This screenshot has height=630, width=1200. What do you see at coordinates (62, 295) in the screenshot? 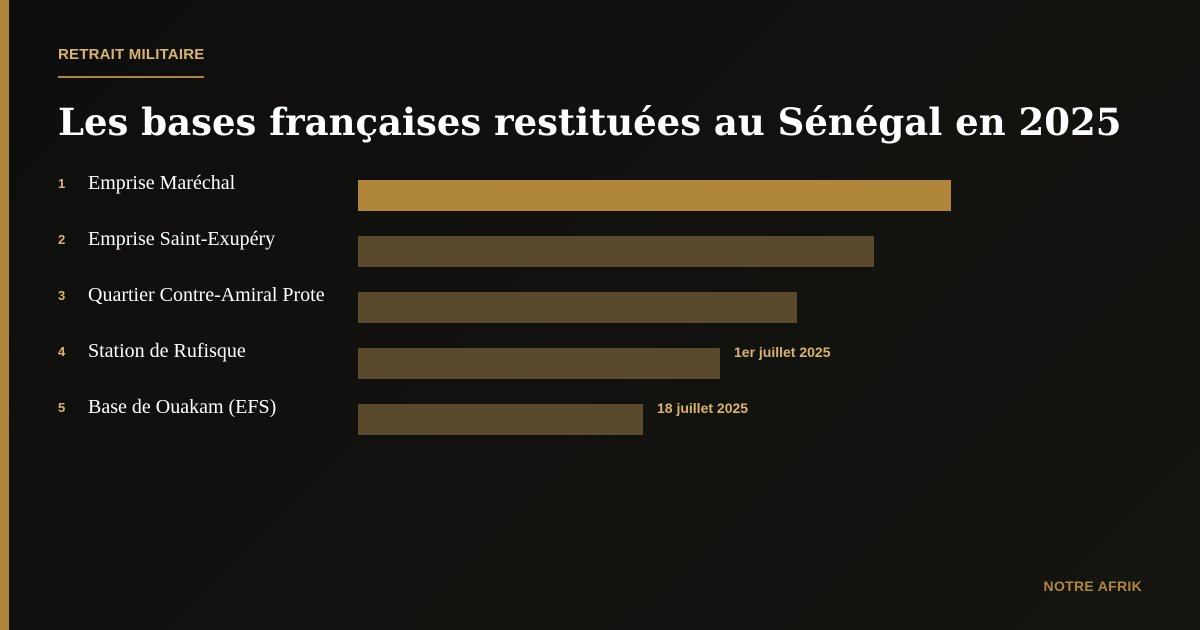
I see `rank-number: 3` at bounding box center [62, 295].